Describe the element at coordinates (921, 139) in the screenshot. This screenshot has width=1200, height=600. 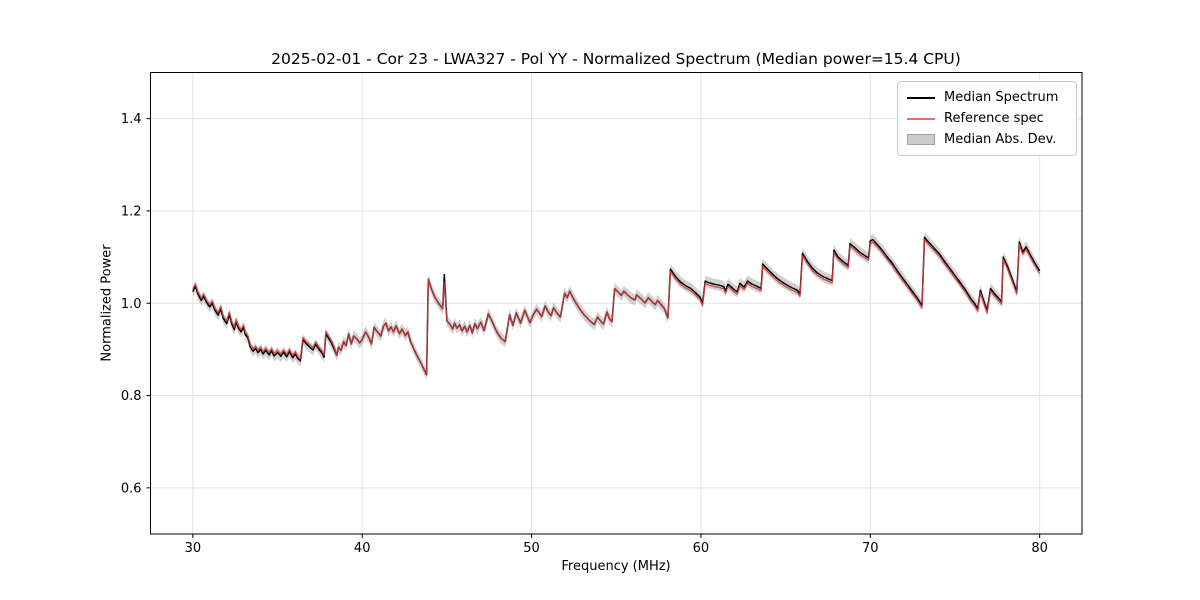
I see `median-abs-dev-patch-swatch` at that location.